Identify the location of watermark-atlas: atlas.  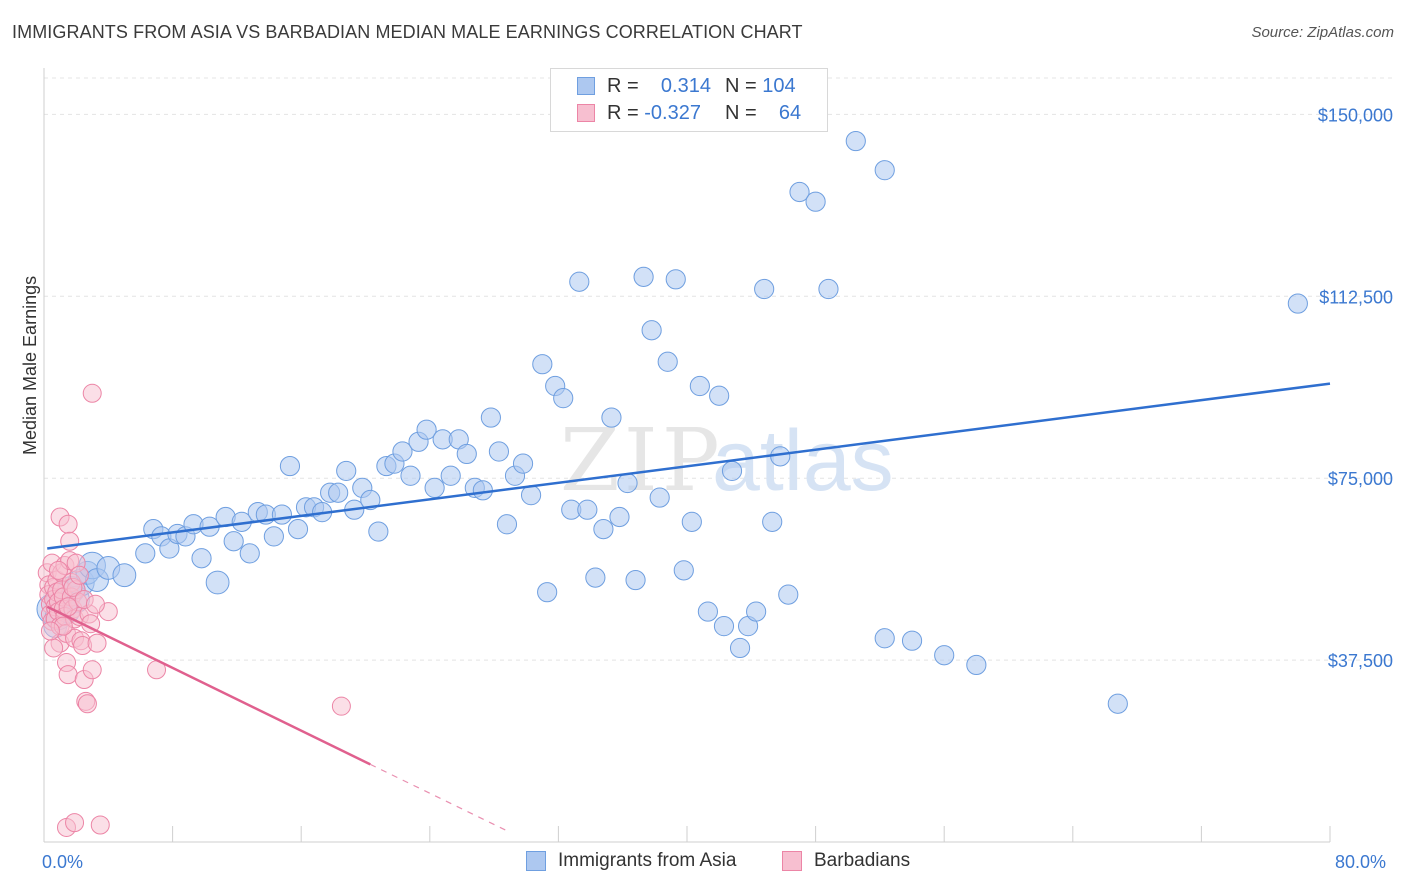
(803, 461).